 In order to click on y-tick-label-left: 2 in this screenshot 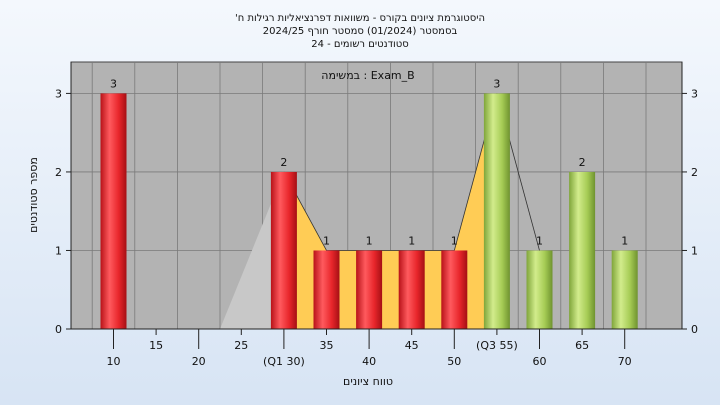, I will do `click(58, 172)`.